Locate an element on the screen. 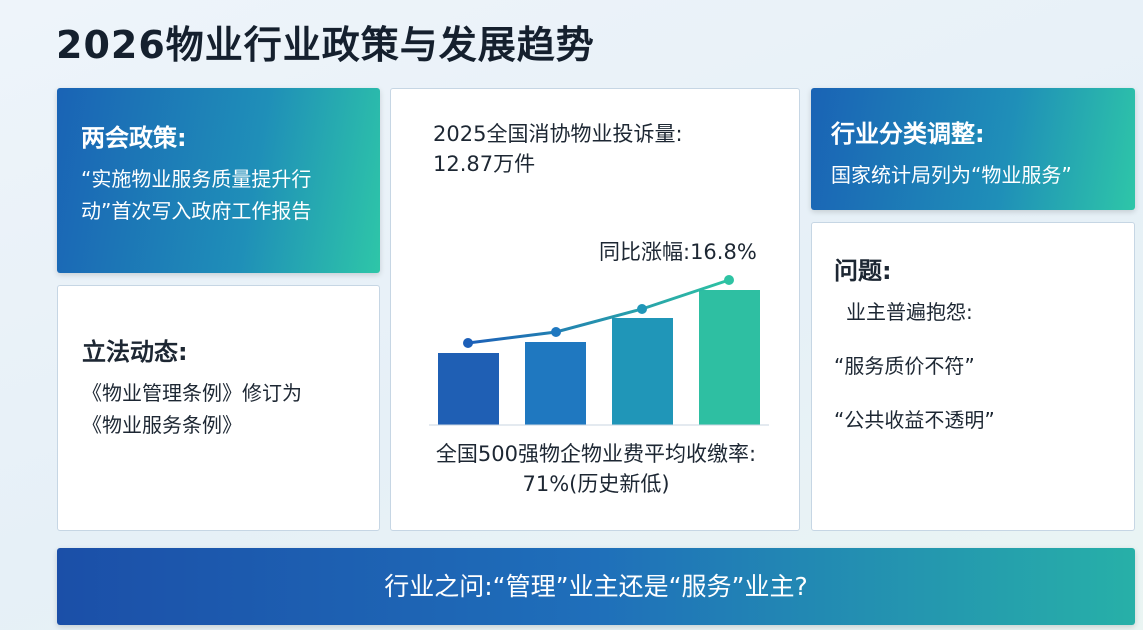  issues-card: 问题: 业主普遍抱怨: “服务质价不符” “公共收益不透明” is located at coordinates (973, 376).